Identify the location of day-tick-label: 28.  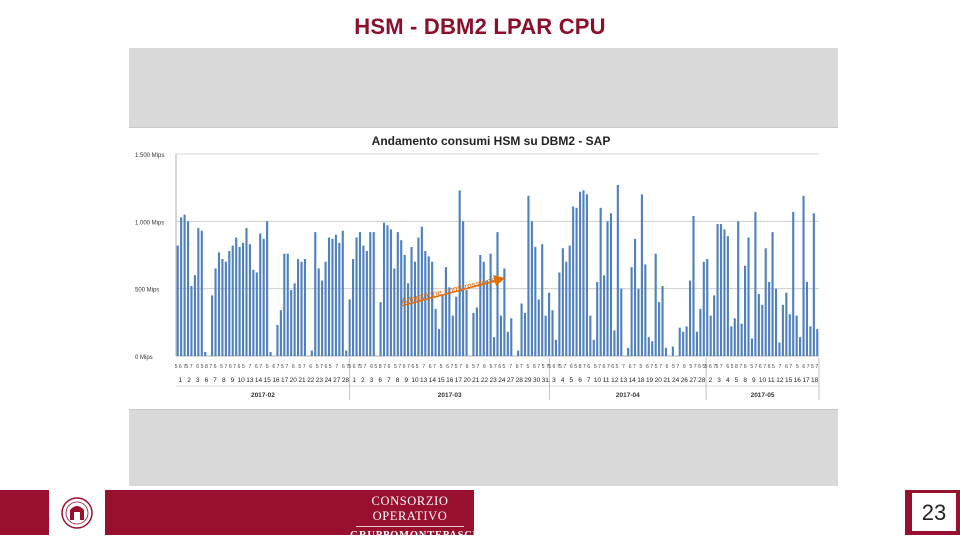
(346, 380).